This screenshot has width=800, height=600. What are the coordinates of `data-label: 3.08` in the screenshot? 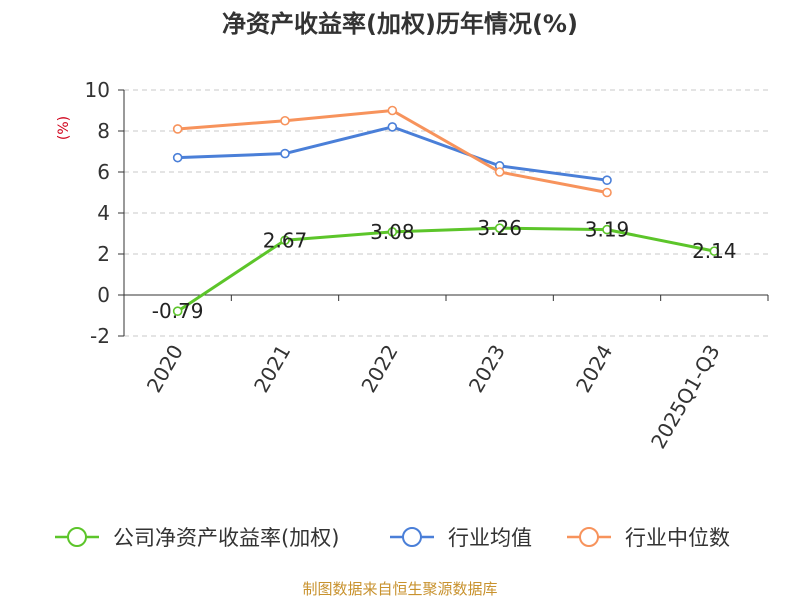 It's located at (392, 232).